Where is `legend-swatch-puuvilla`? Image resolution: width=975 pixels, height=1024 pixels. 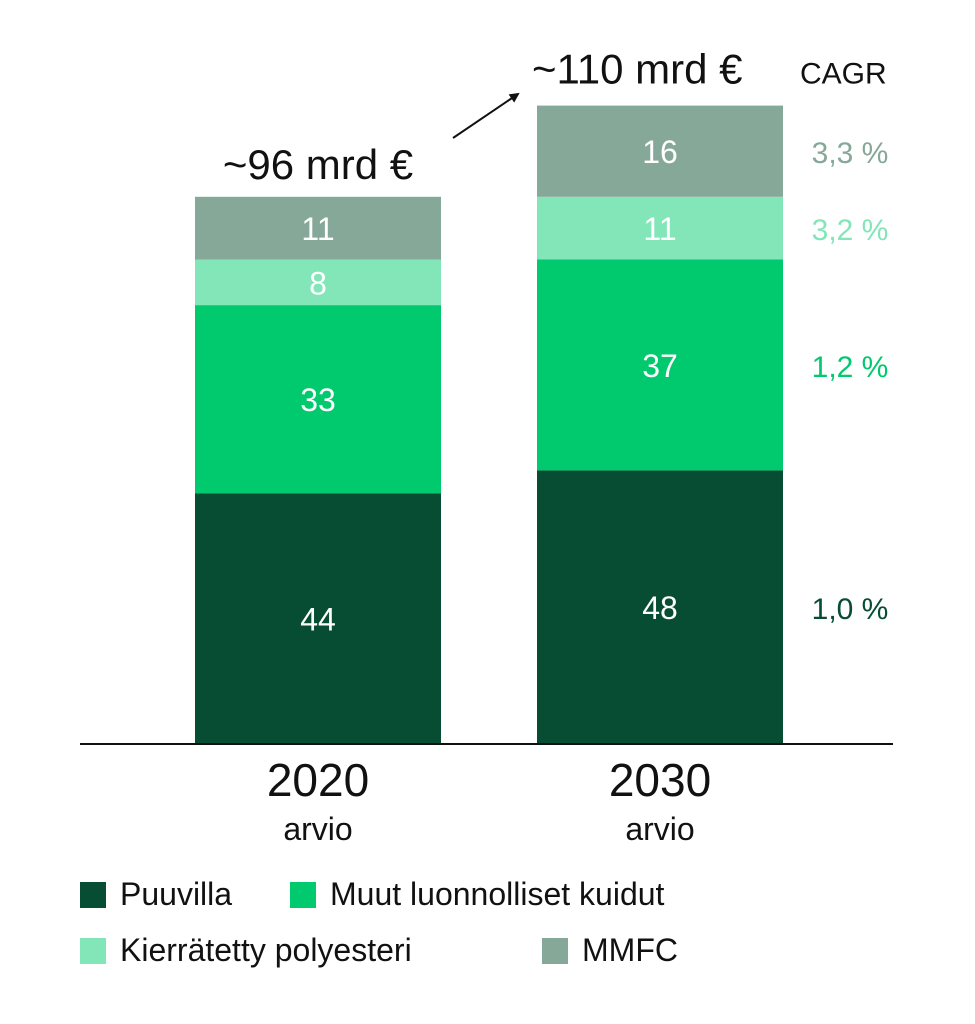 legend-swatch-puuvilla is located at coordinates (93, 894).